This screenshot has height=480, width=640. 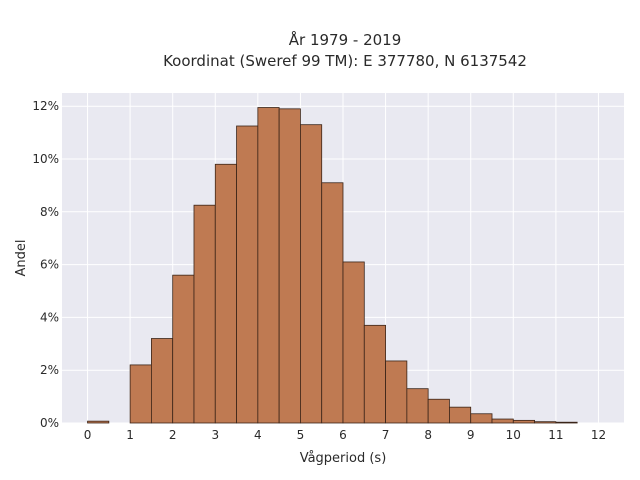 What do you see at coordinates (258, 435) in the screenshot?
I see `x-tick-label: 4` at bounding box center [258, 435].